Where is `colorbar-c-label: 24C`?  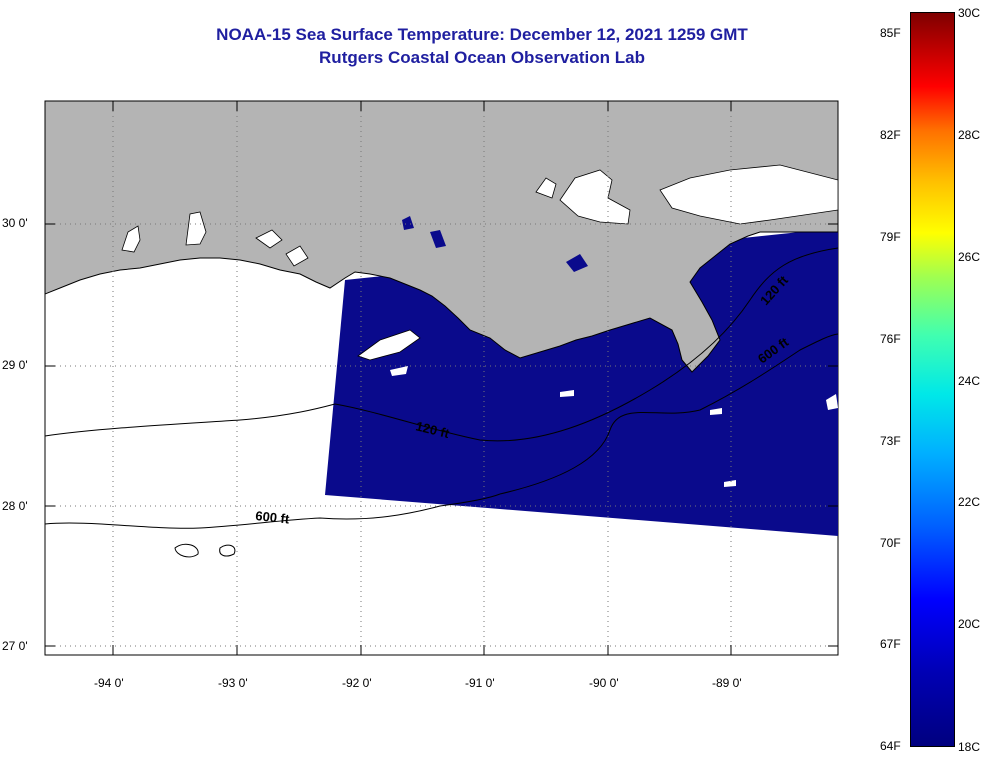
colorbar-c-label: 24C is located at coordinates (969, 381).